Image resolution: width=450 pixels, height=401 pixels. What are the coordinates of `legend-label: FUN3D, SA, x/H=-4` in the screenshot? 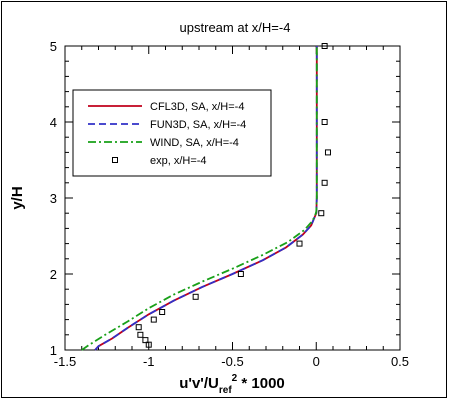 It's located at (198, 125).